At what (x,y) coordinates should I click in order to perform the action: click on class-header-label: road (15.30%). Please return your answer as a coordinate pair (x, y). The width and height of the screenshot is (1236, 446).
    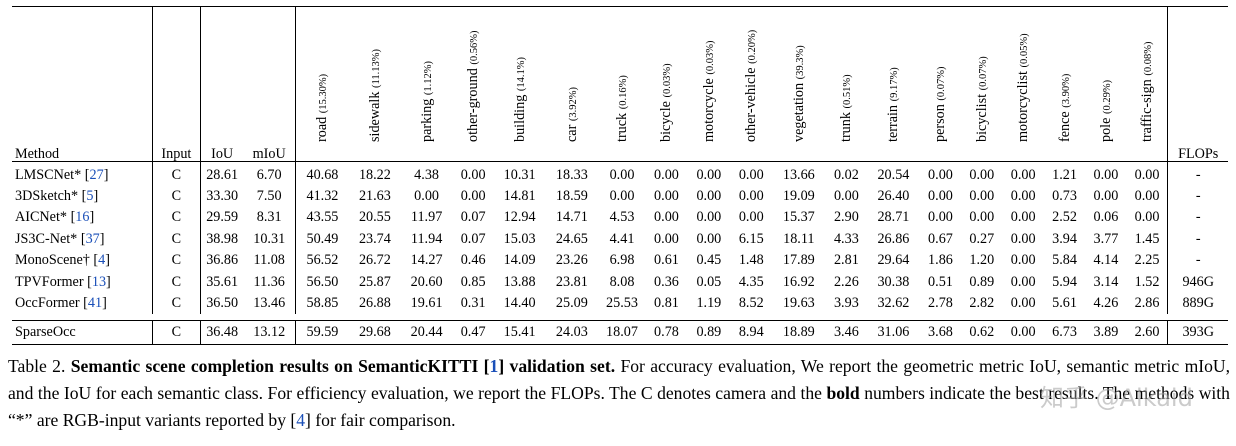
    Looking at the image, I should click on (322, 107).